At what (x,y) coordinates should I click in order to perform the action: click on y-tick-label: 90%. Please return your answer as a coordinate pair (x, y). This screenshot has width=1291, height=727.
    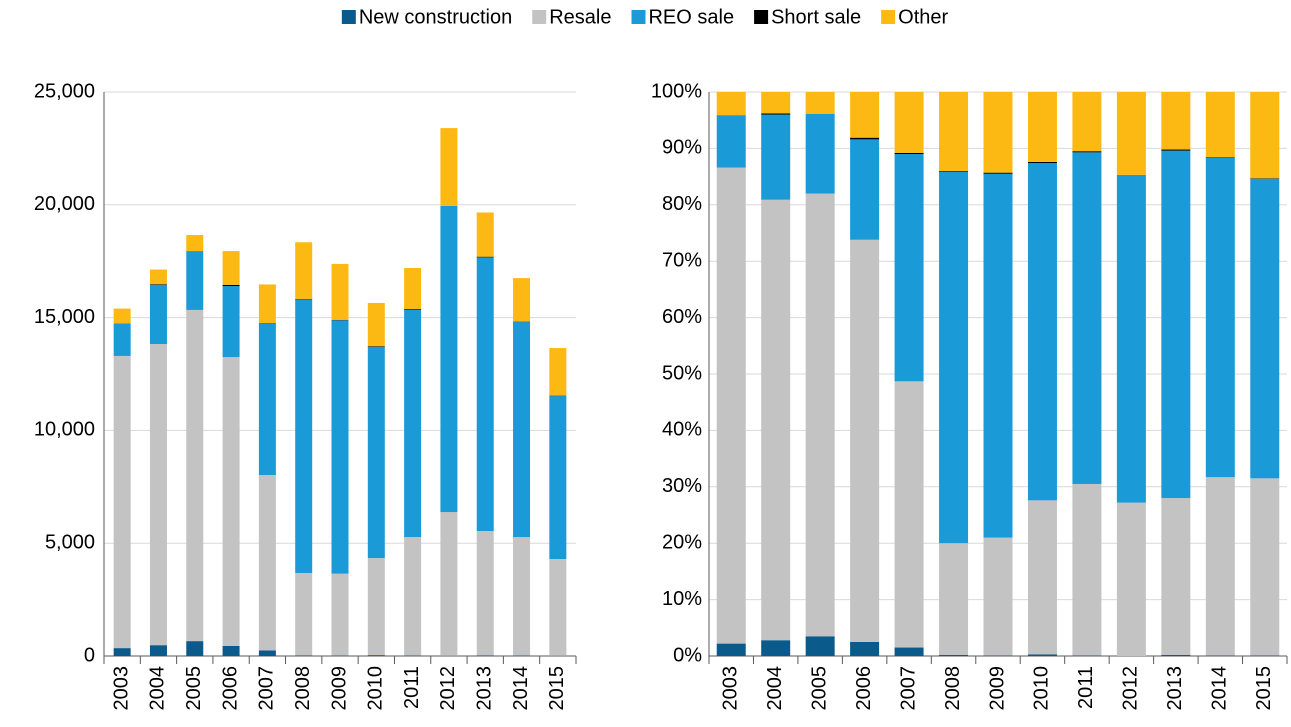
    Looking at the image, I should click on (682, 148).